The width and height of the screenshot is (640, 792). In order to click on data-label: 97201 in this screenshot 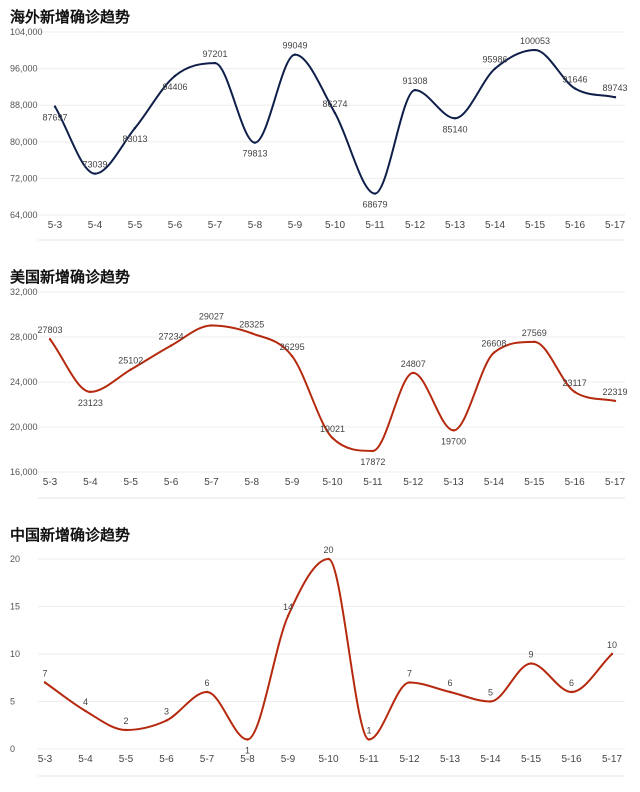, I will do `click(214, 54)`.